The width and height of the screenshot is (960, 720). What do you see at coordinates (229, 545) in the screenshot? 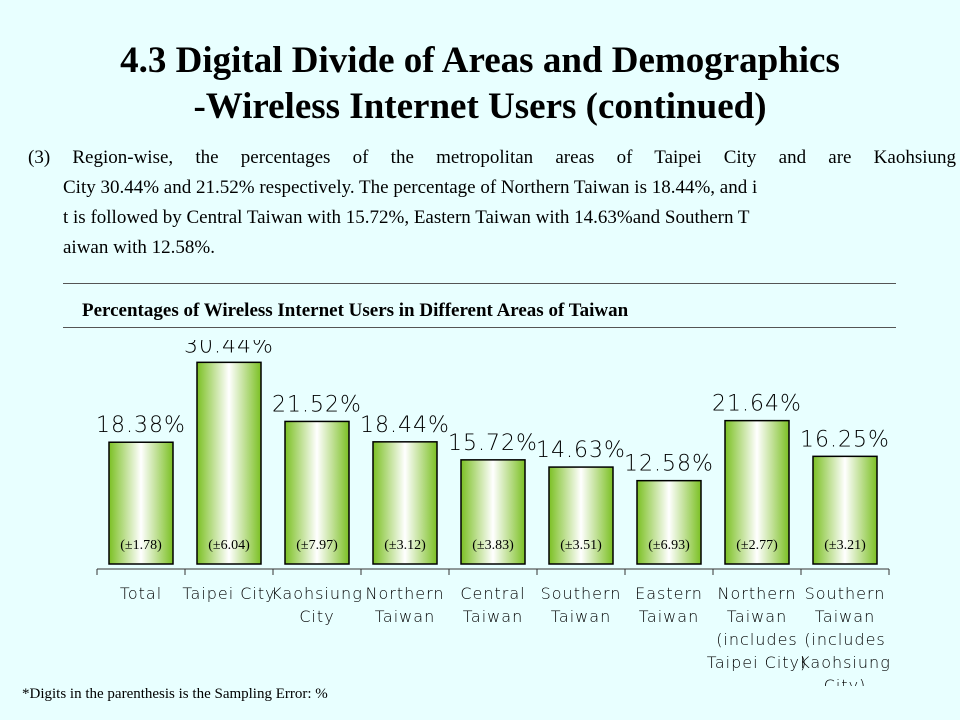
I see `sampling-error-label: (±6.04)` at bounding box center [229, 545].